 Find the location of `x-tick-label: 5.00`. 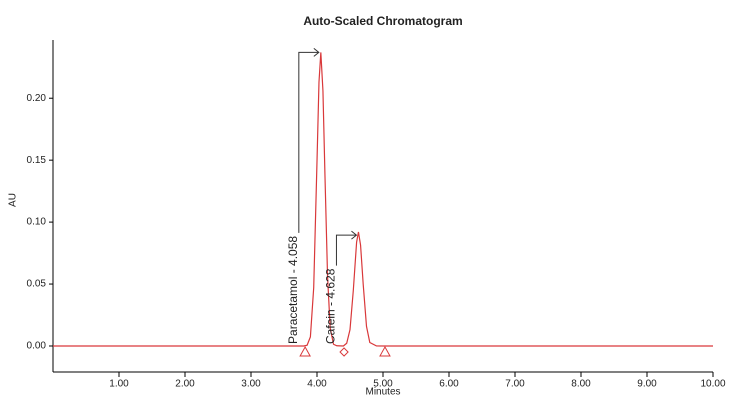

x-tick-label: 5.00 is located at coordinates (383, 384).